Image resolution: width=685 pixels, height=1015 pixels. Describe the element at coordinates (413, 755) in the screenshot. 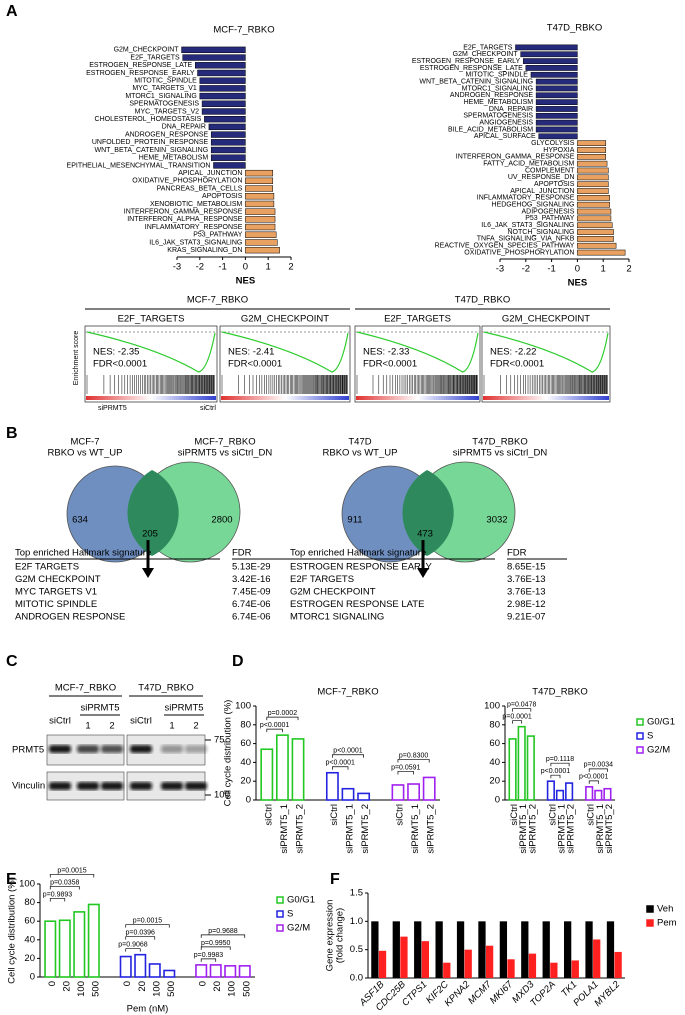

I see `p-value: p=0.8300` at that location.